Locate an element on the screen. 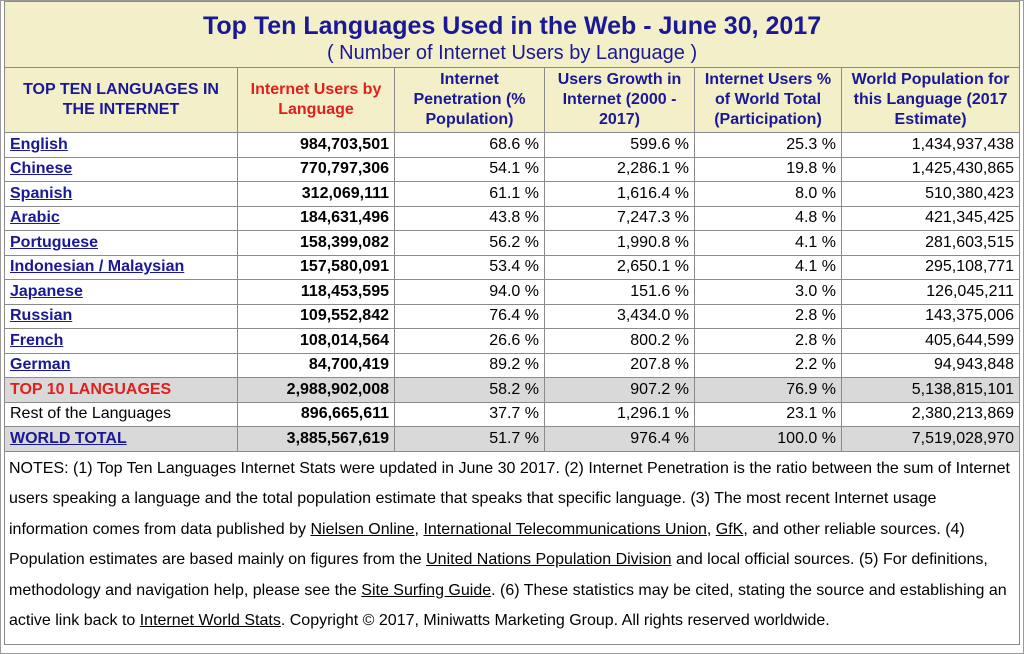  cell-share: 8.0 % is located at coordinates (768, 194).